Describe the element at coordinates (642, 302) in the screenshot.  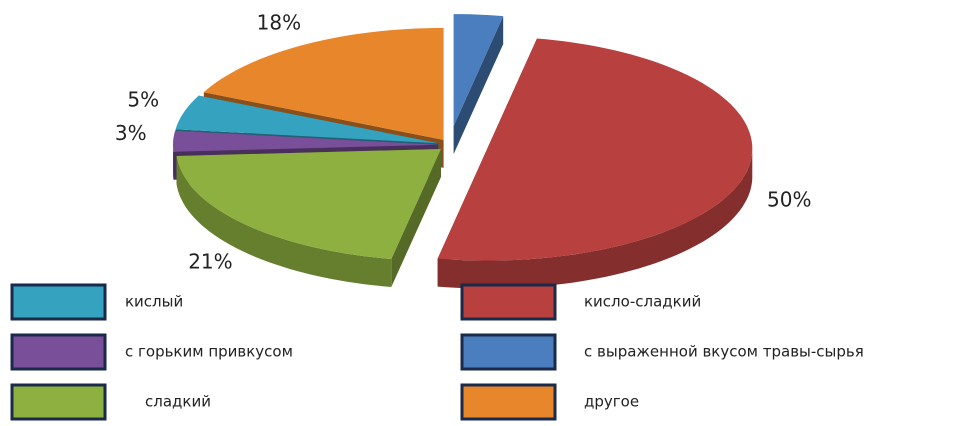
I see `legend-label: кисло-сладкий` at that location.